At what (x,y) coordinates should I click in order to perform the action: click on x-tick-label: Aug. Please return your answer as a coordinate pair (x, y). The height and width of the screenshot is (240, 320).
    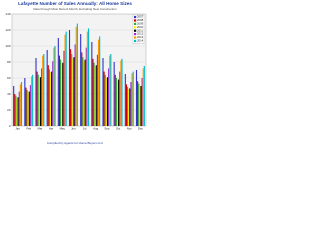
    Looking at the image, I should click on (95, 129).